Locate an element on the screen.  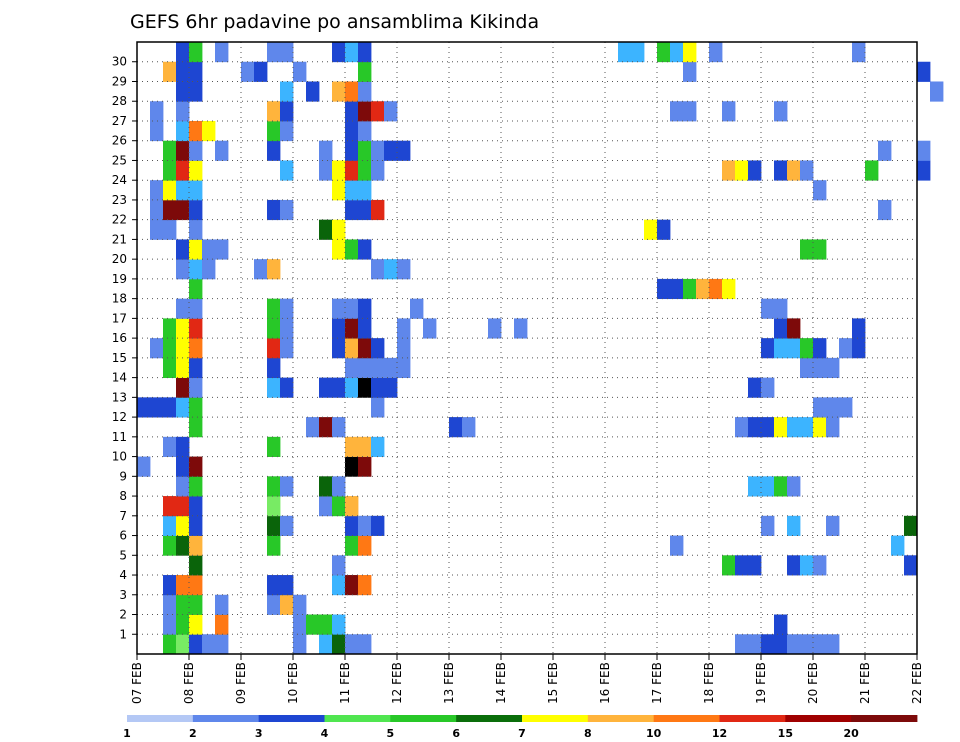
x-tick-label: 08 FEB is located at coordinates (189, 683).